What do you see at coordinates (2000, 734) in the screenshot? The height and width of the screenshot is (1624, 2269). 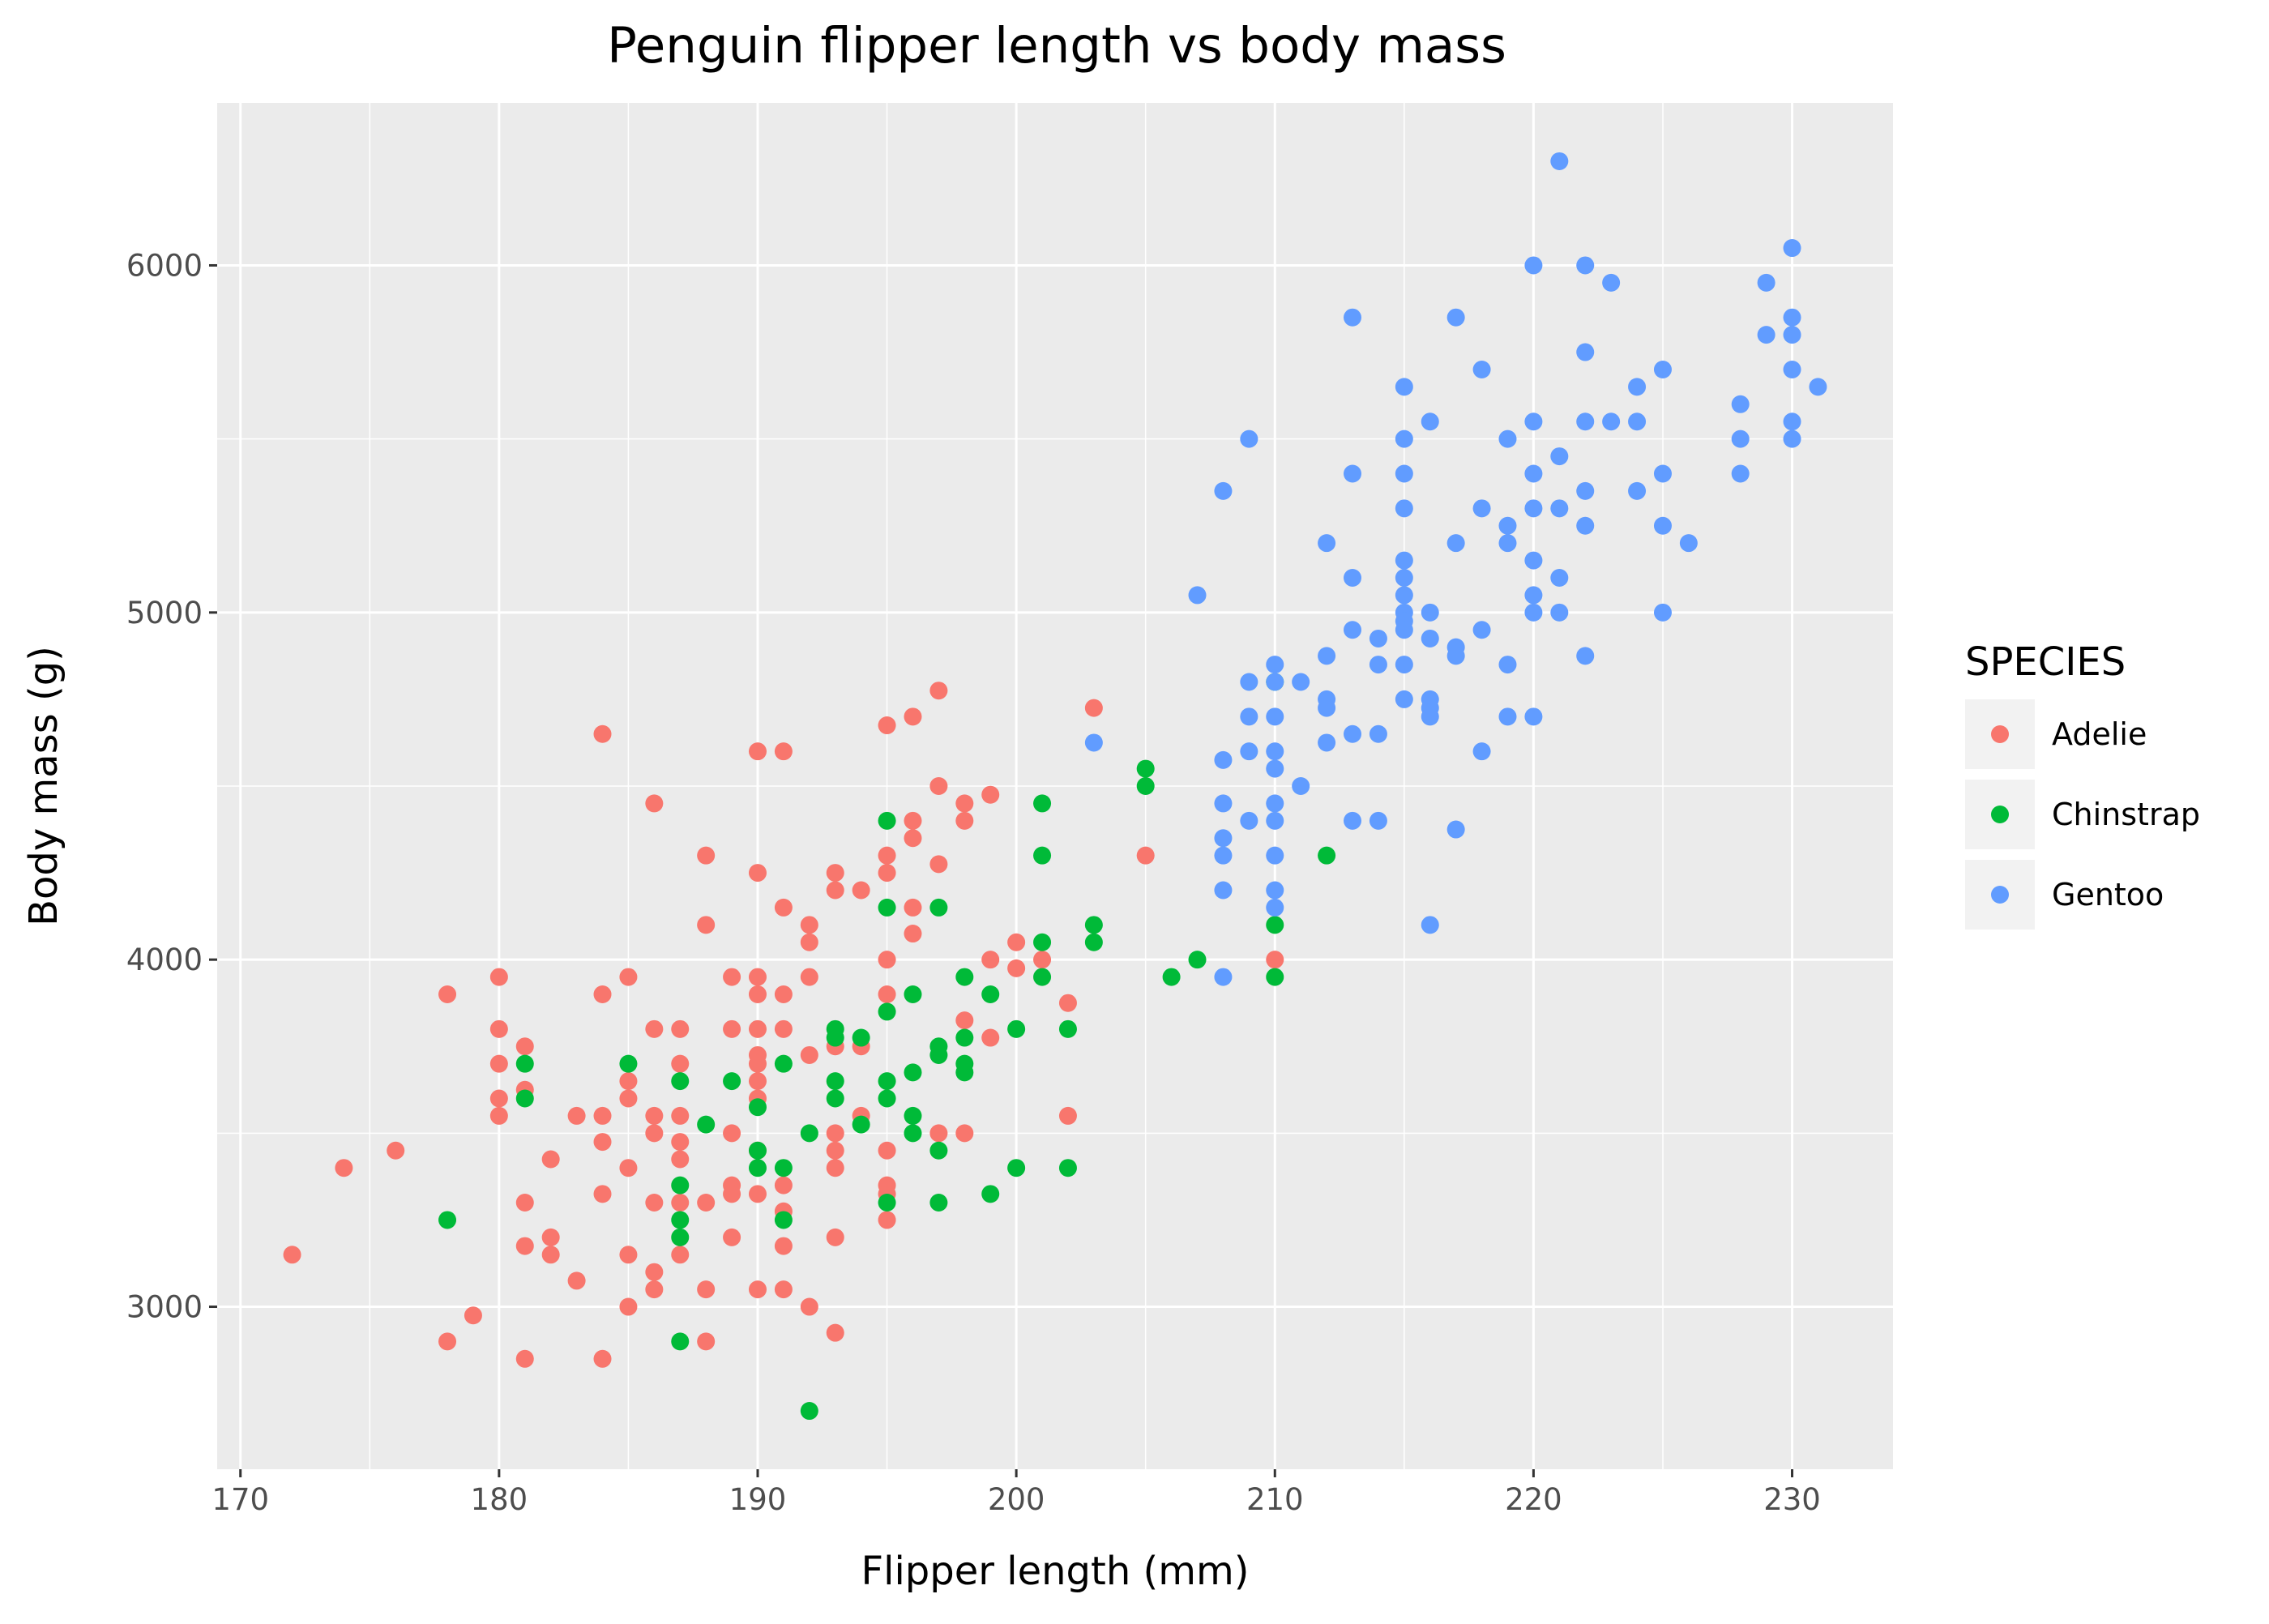 I see `legend-marker-adelie` at bounding box center [2000, 734].